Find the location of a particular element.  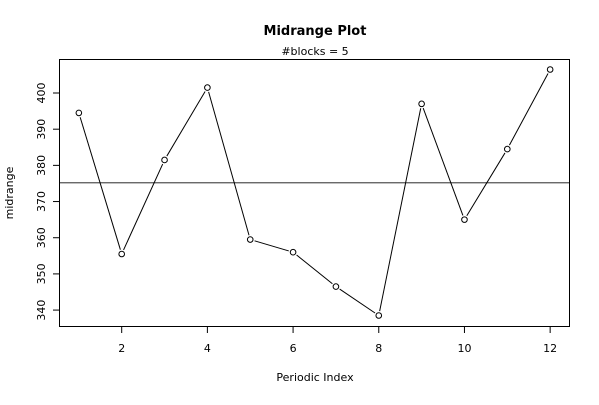

x-tick-label-6: 6 is located at coordinates (293, 348).